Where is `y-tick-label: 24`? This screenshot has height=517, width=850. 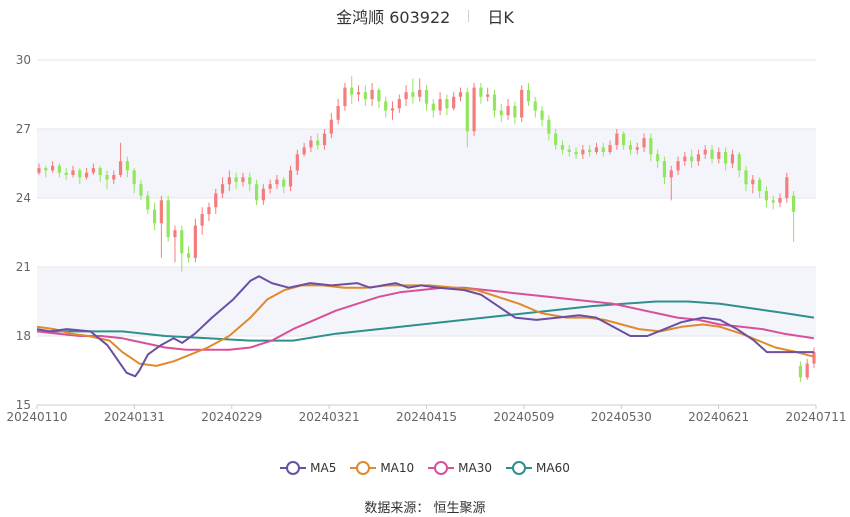
y-tick-label: 24 is located at coordinates (23, 198).